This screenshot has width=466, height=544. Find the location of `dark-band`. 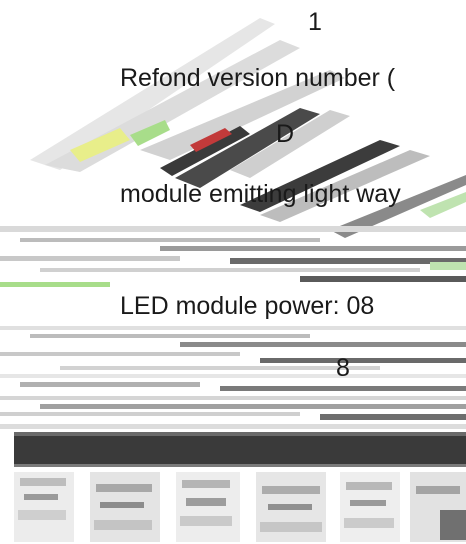

dark-band is located at coordinates (240, 450).